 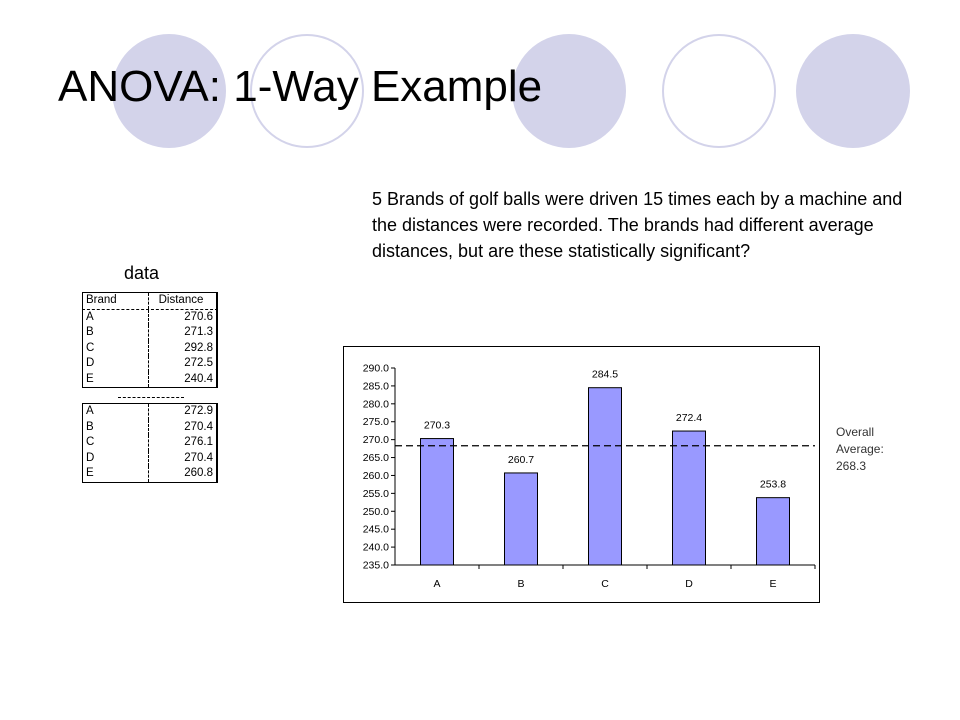 I want to click on bar-value-label: 270.3, so click(x=437, y=426).